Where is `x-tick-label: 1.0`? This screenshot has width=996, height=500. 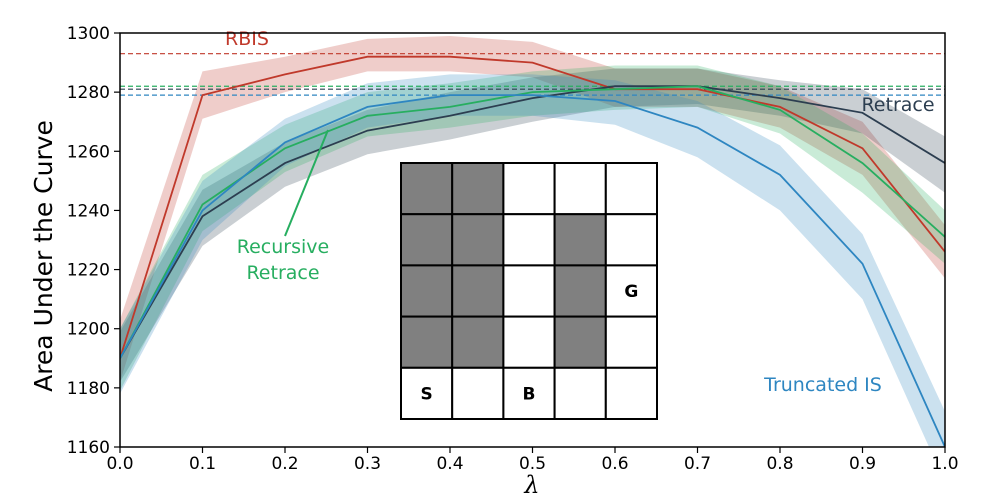
x-tick-label: 1.0 is located at coordinates (944, 464).